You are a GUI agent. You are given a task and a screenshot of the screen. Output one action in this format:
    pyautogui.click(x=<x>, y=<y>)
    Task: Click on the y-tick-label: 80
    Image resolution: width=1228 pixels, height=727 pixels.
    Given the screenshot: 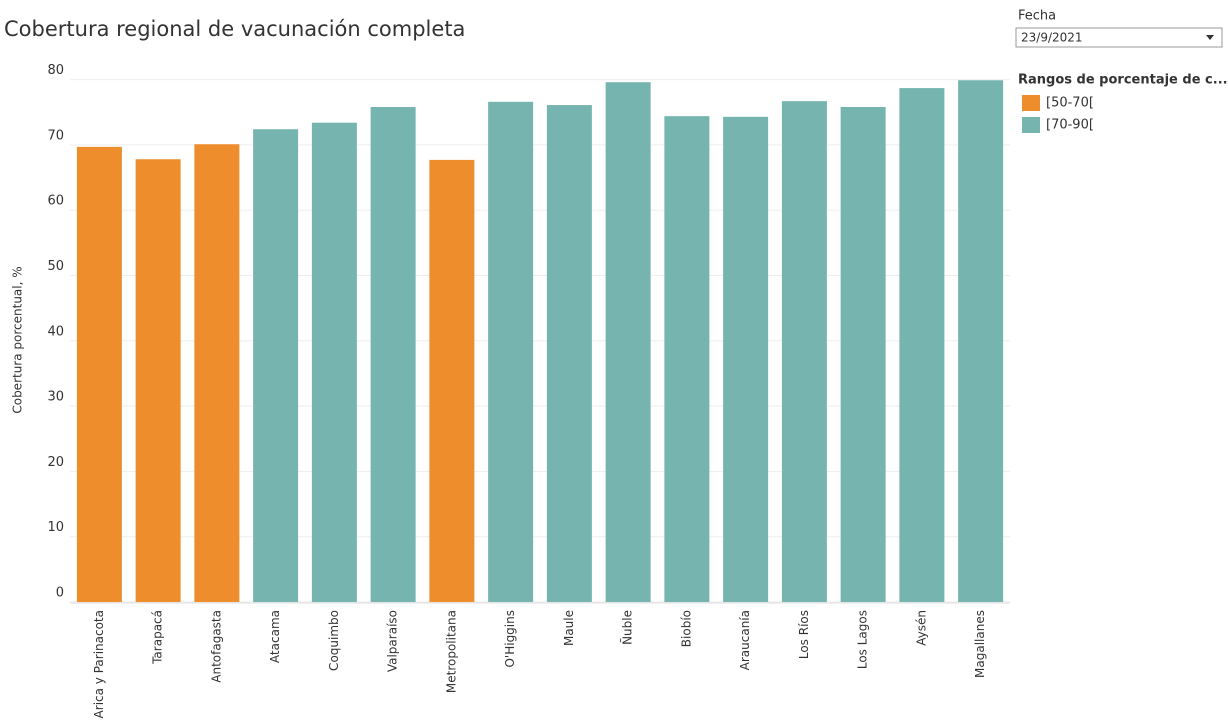 What is the action you would take?
    pyautogui.click(x=55, y=70)
    